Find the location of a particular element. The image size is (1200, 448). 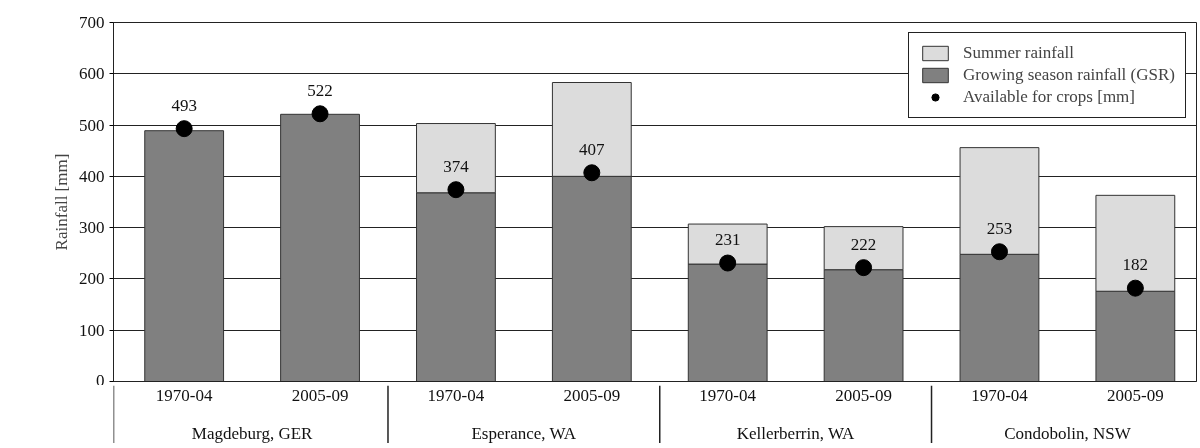

y-tick-label: 200 is located at coordinates (92, 279).